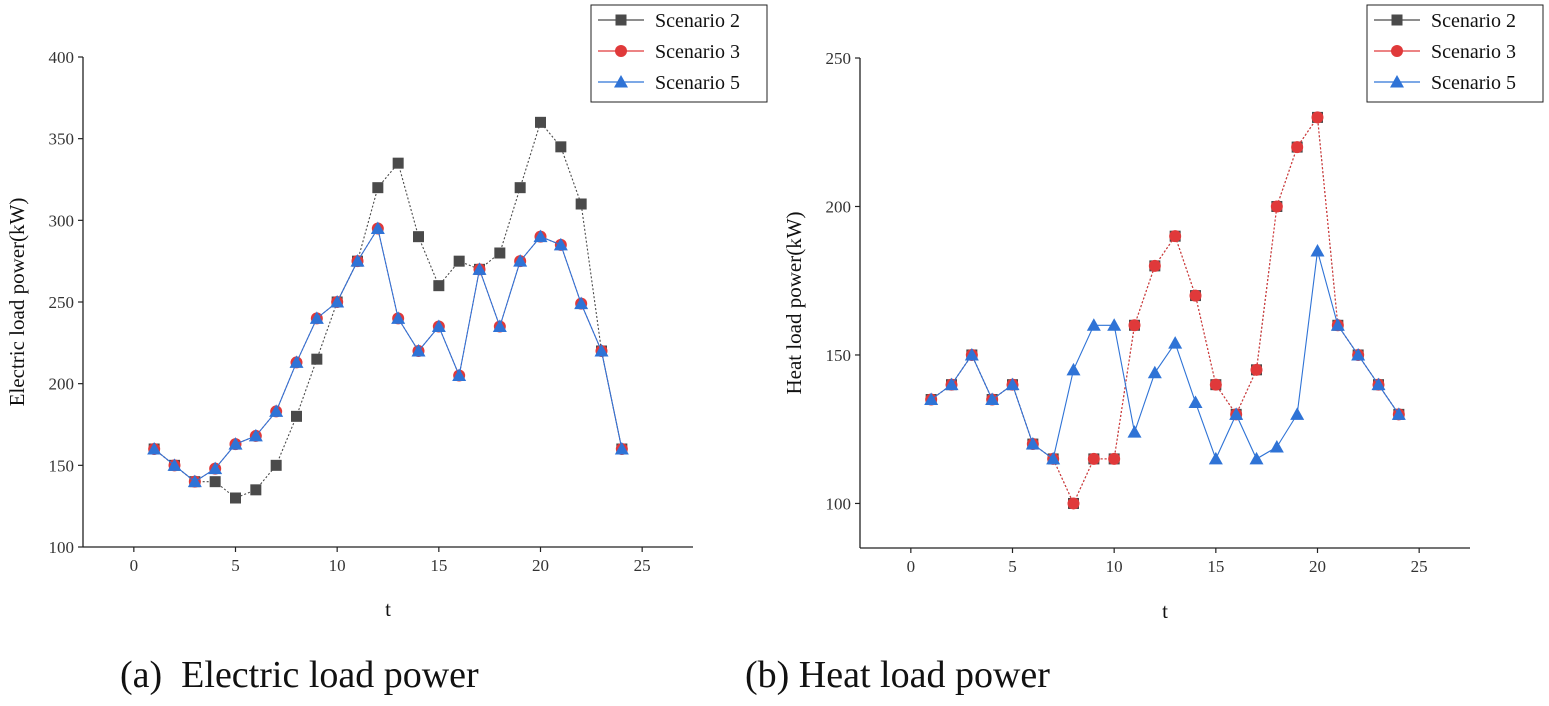 This screenshot has height=706, width=1549. Describe the element at coordinates (62, 220) in the screenshot. I see `y-tick-label: 300` at that location.